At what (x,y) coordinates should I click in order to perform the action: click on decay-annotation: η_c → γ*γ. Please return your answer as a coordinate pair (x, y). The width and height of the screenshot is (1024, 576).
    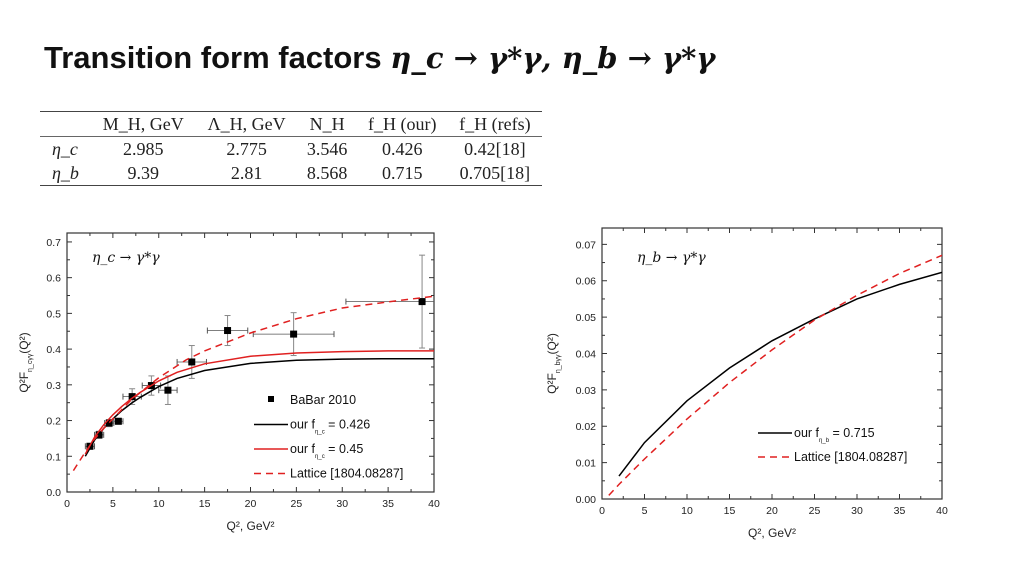
    Looking at the image, I should click on (126, 258).